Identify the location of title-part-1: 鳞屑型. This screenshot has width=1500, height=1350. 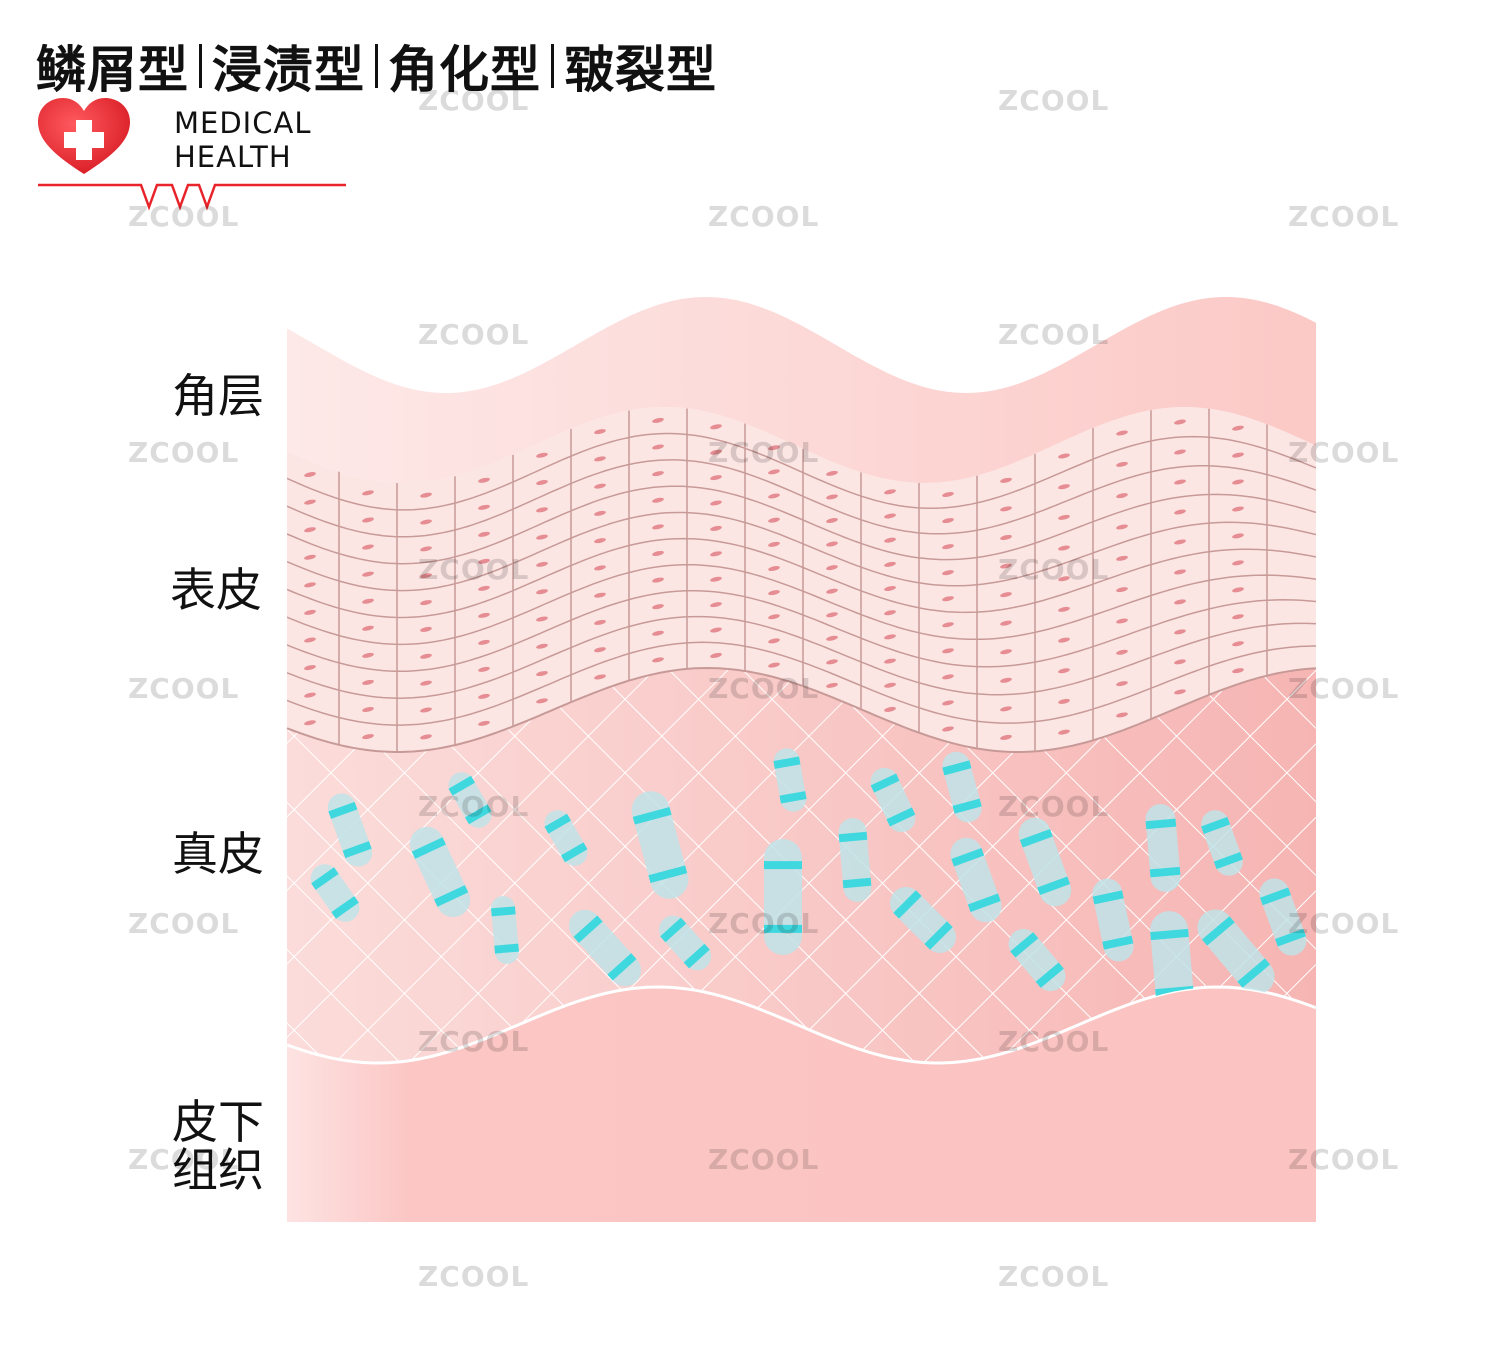
(112, 70).